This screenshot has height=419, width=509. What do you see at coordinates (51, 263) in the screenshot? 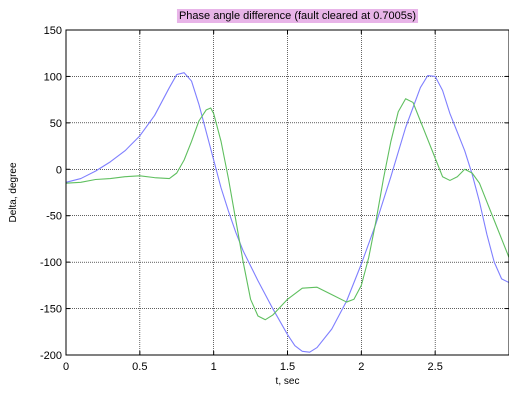
I see `y-tick-label: -100` at bounding box center [51, 263].